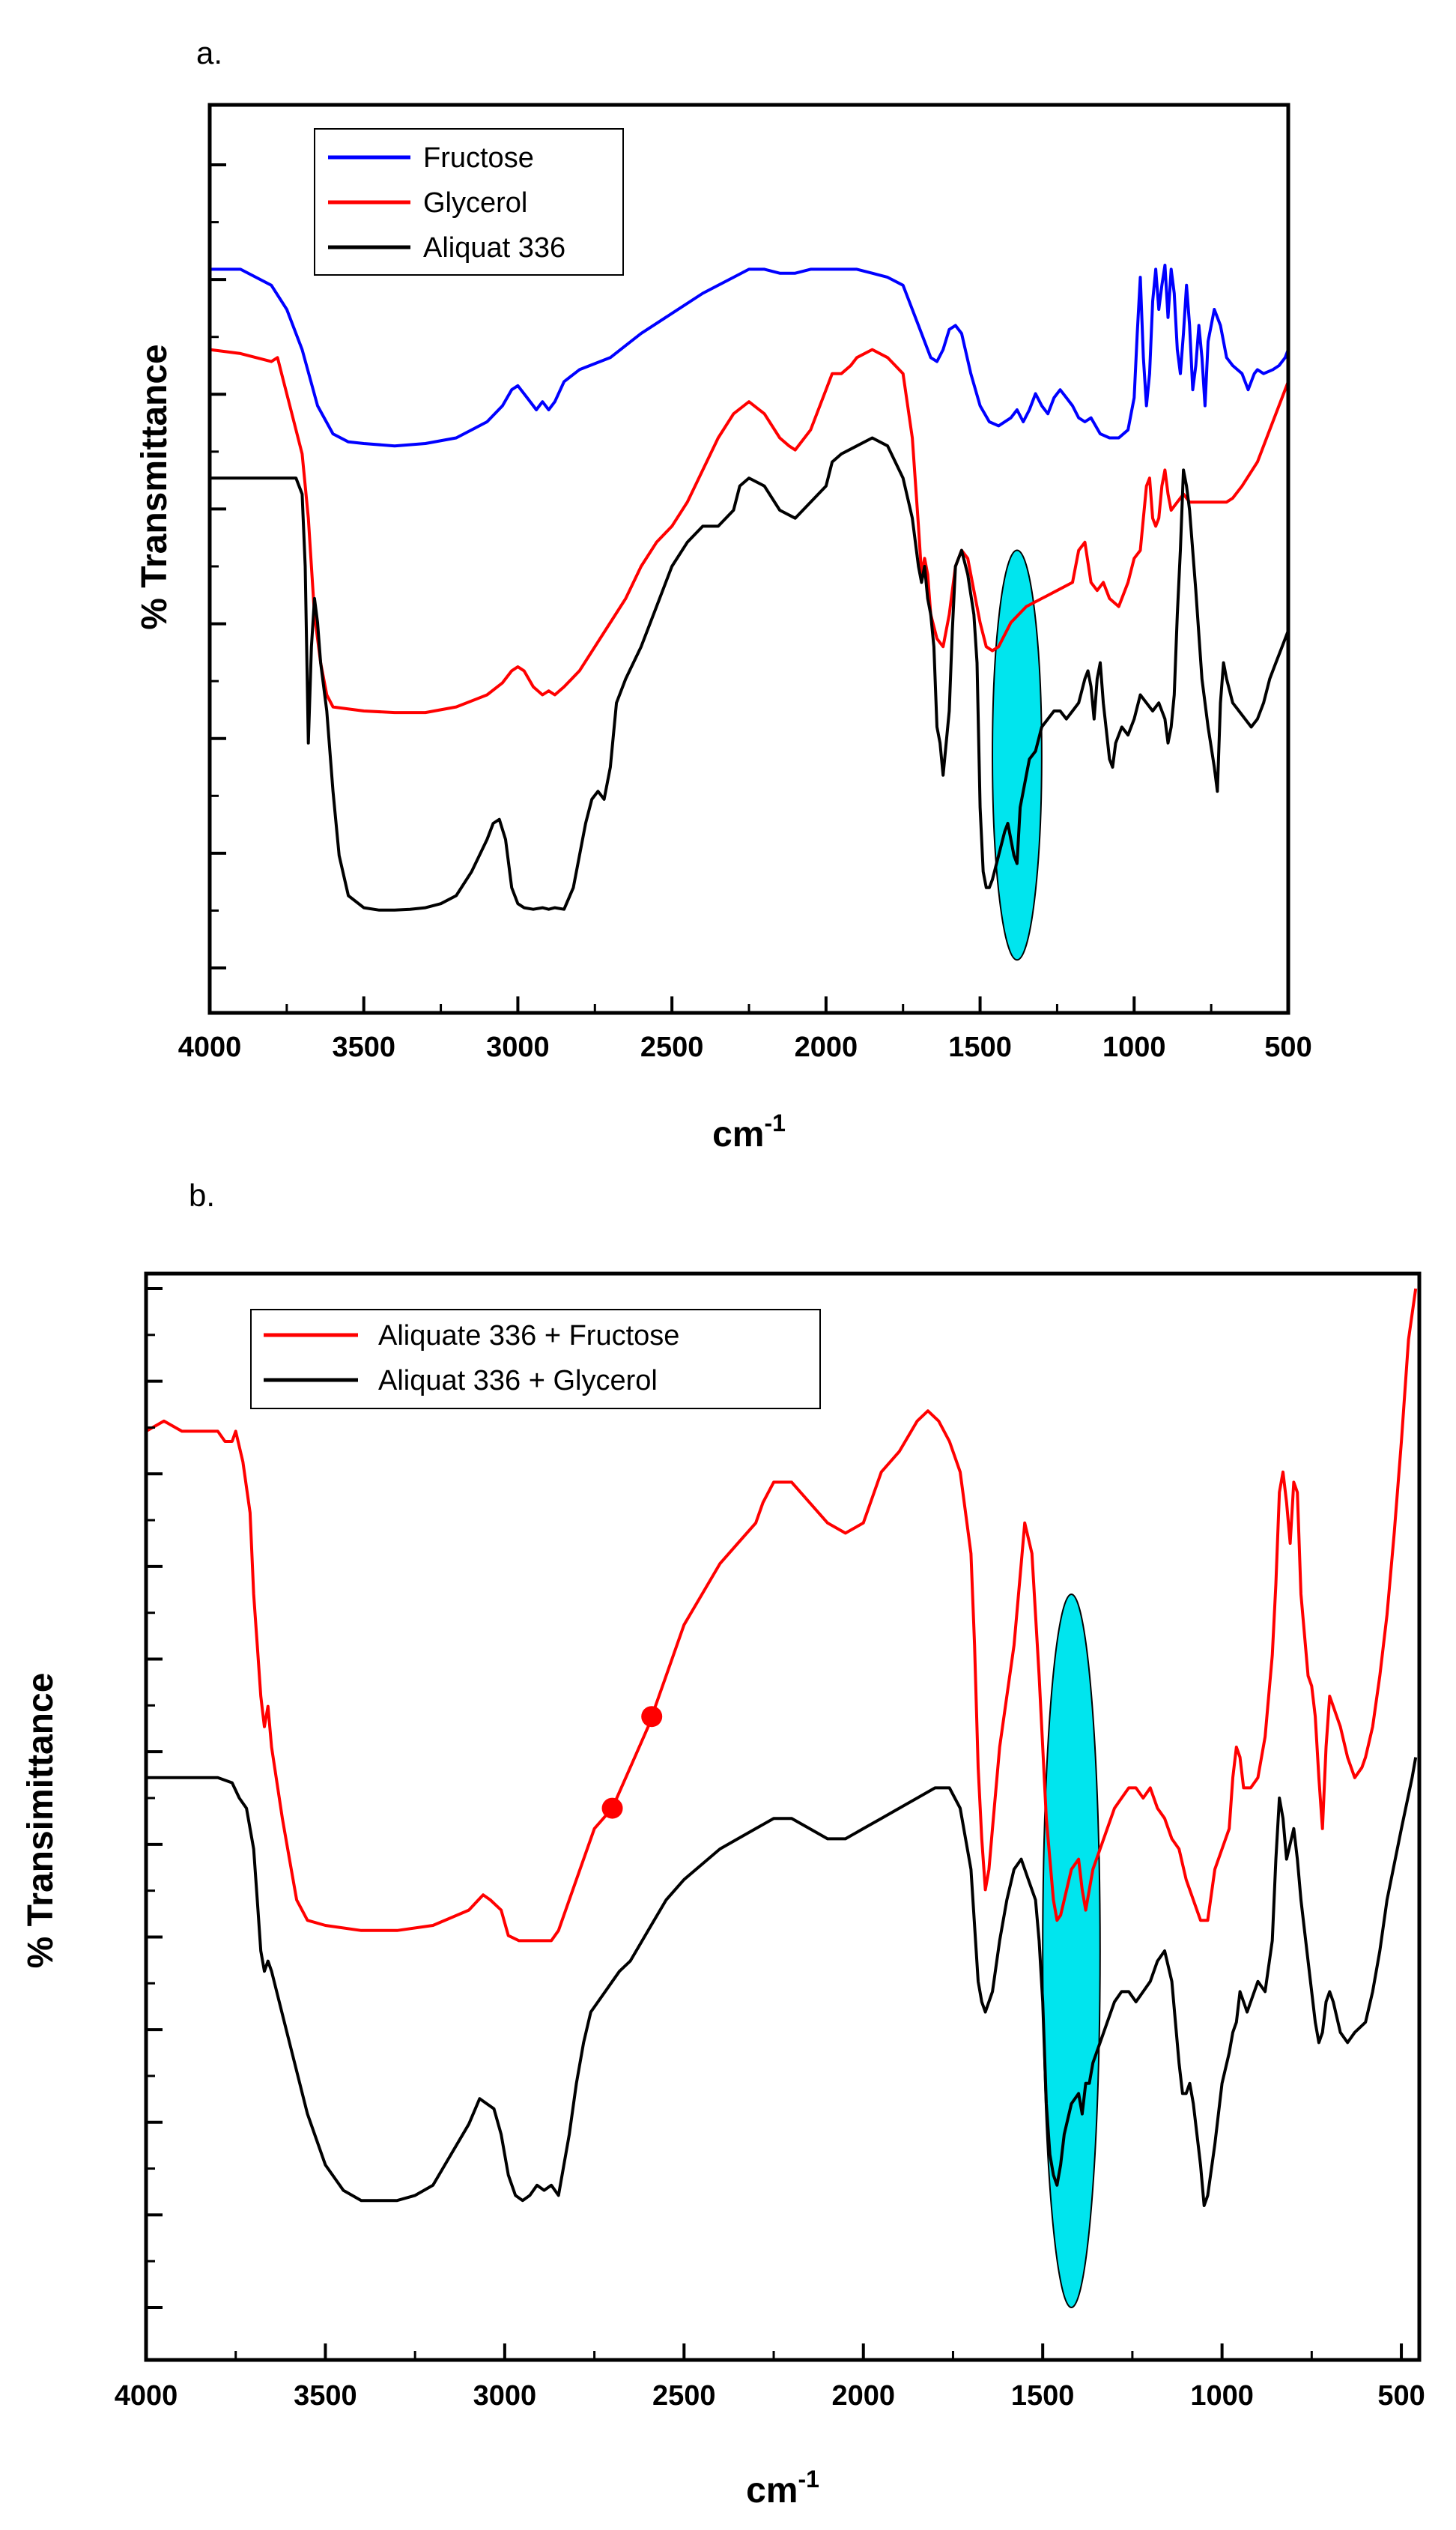  I want to click on legend-label-glycerol: Glycerol, so click(475, 203).